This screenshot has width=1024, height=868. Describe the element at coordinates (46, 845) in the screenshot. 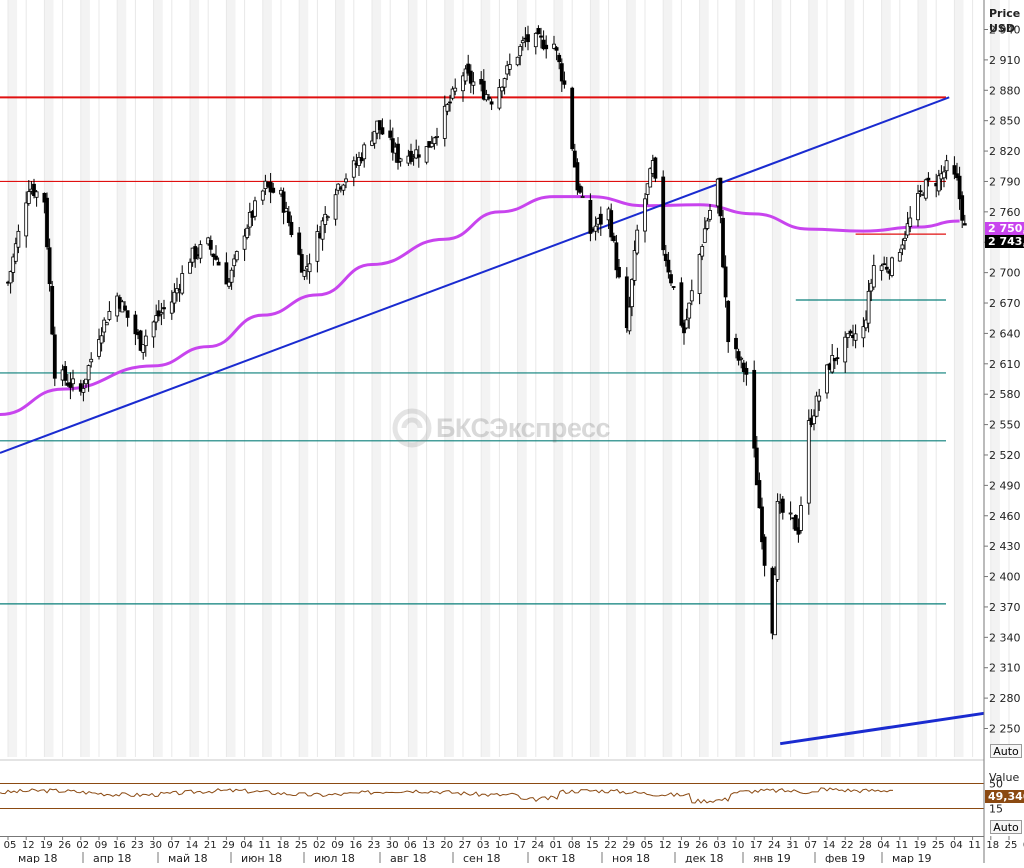

I see `time-tick-label: 19` at that location.